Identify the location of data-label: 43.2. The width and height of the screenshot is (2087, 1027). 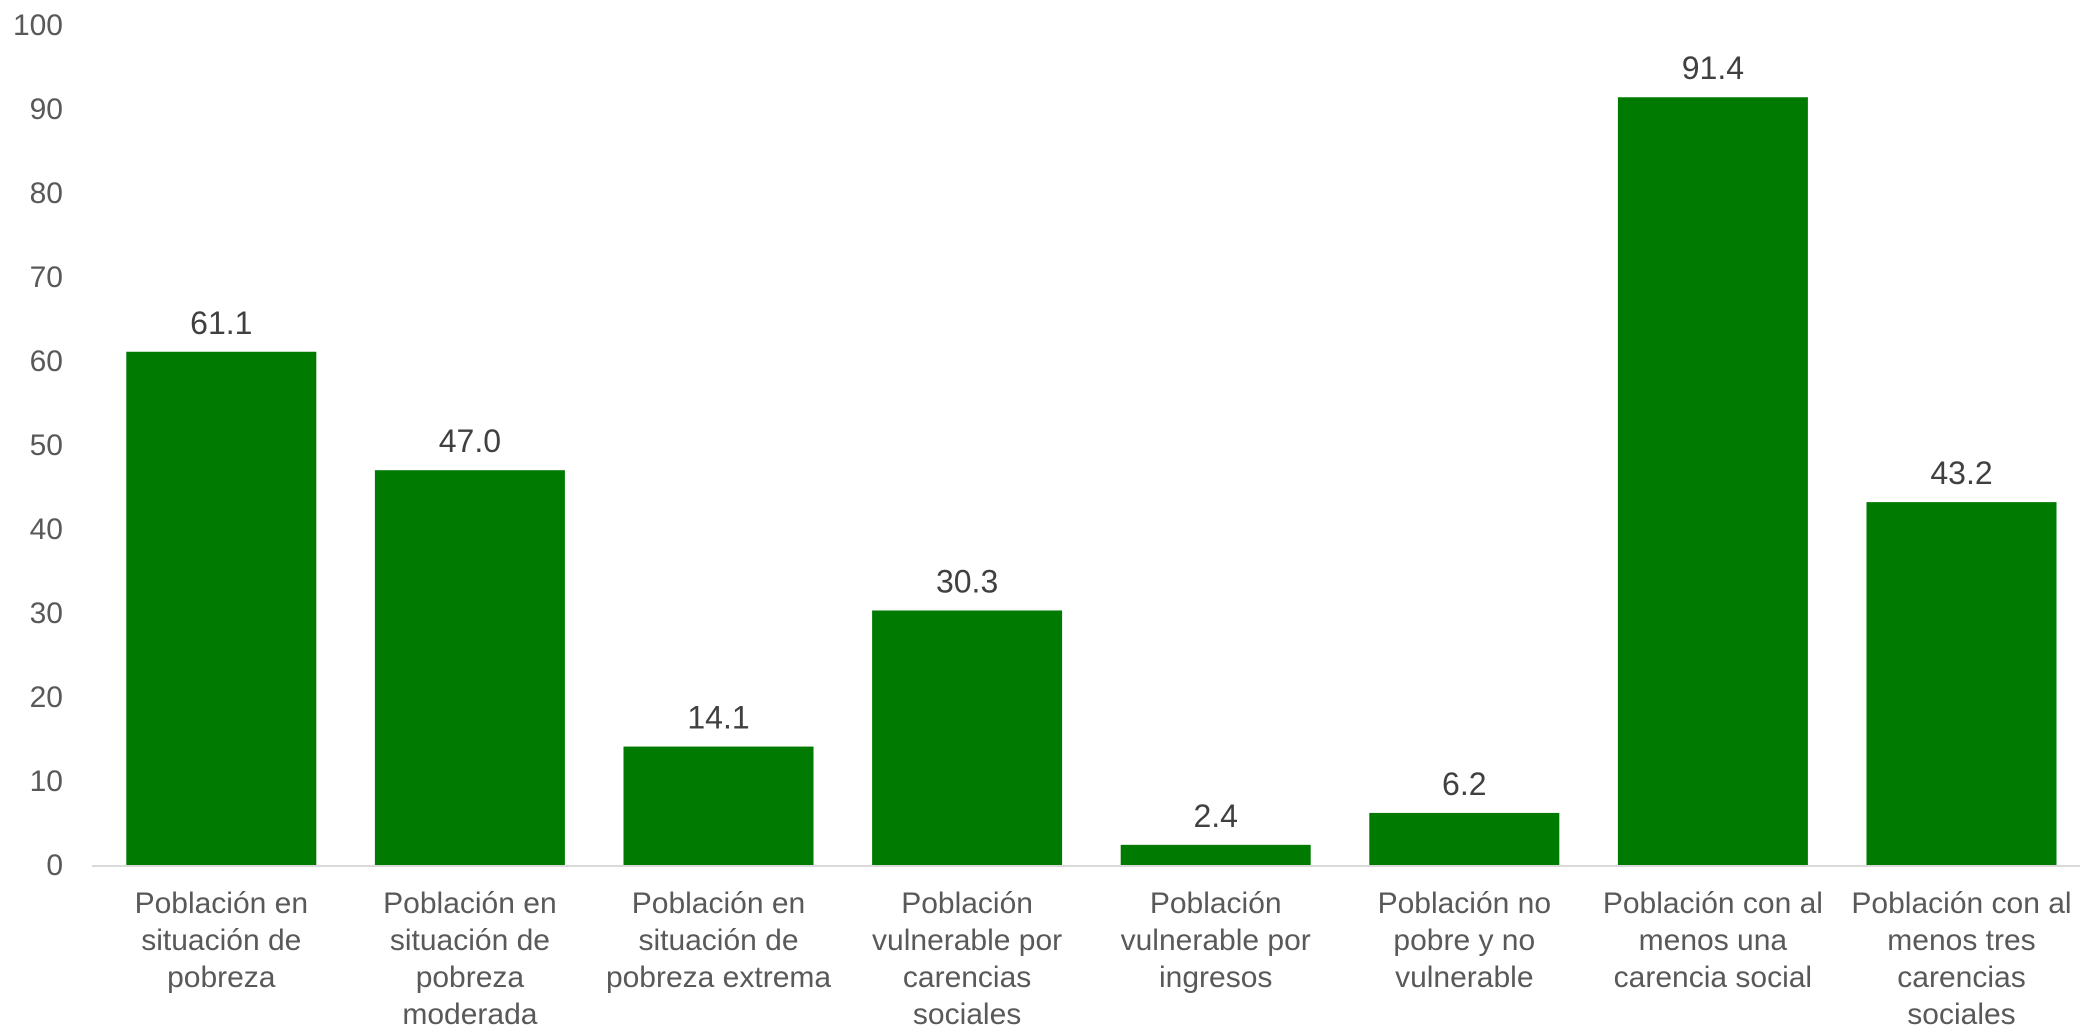
(1961, 473).